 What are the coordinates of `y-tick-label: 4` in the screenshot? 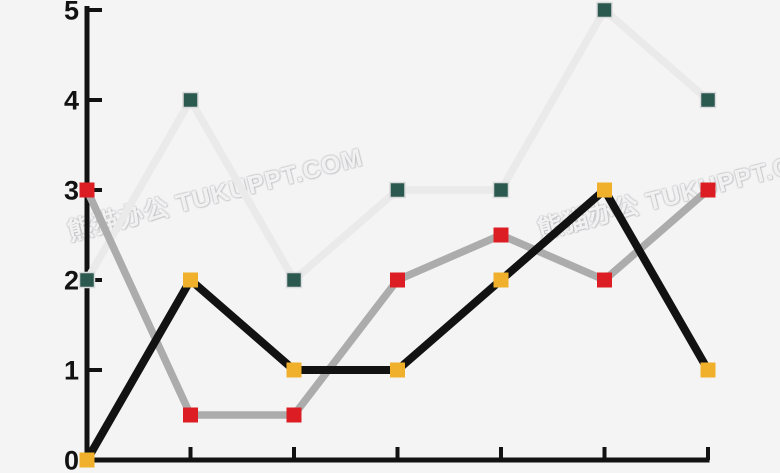 It's located at (71, 101).